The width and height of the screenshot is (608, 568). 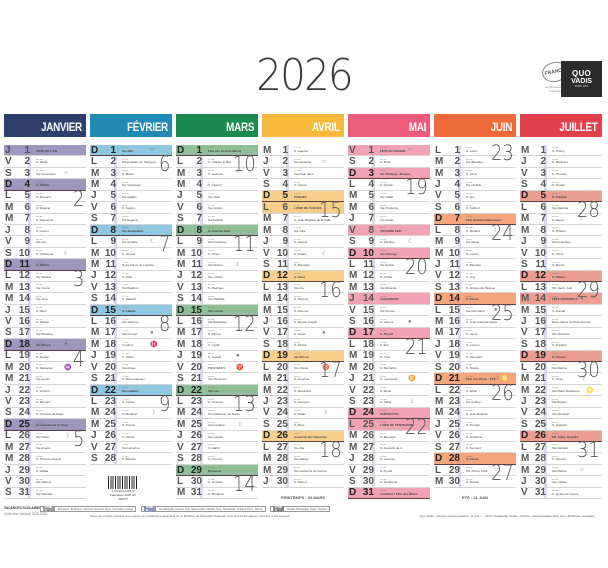 What do you see at coordinates (559, 230) in the screenshot?
I see `saint-name: S. Thibaut` at bounding box center [559, 230].